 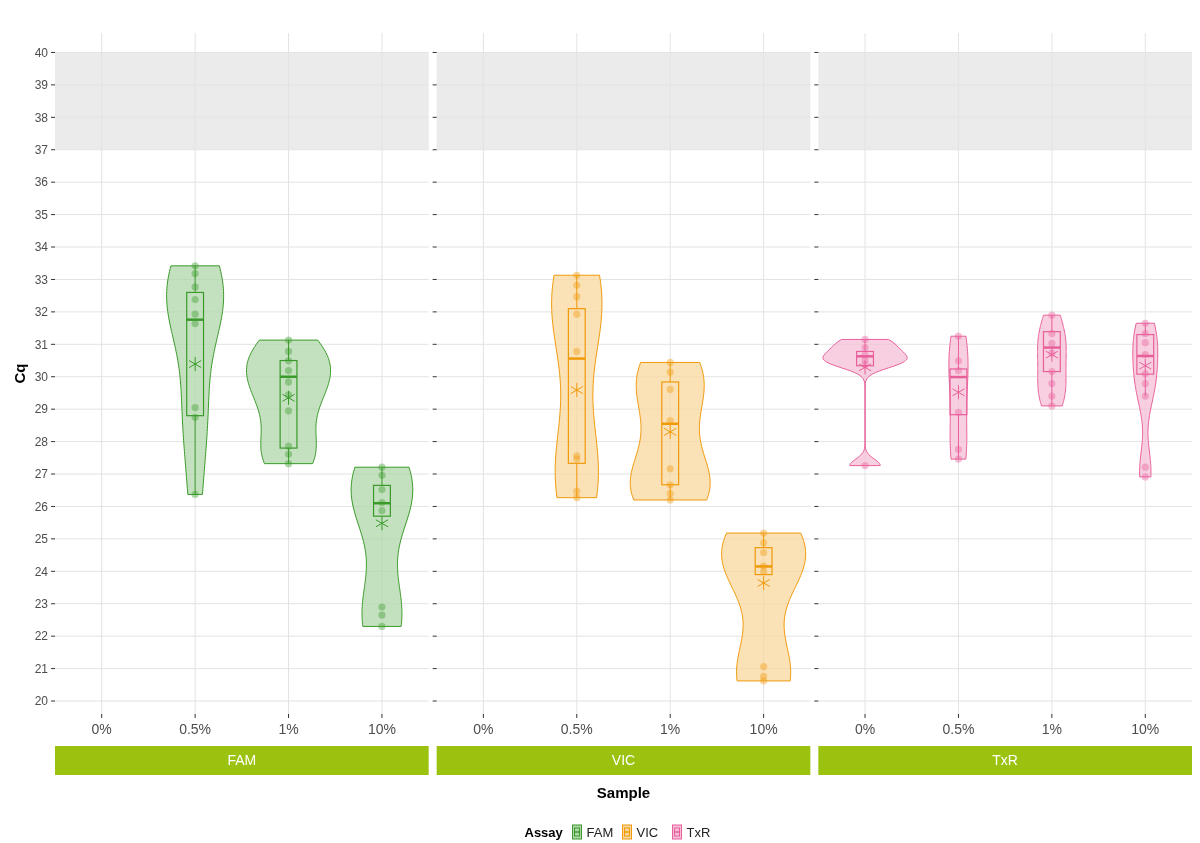 I want to click on legend-title: Assay, so click(x=544, y=832).